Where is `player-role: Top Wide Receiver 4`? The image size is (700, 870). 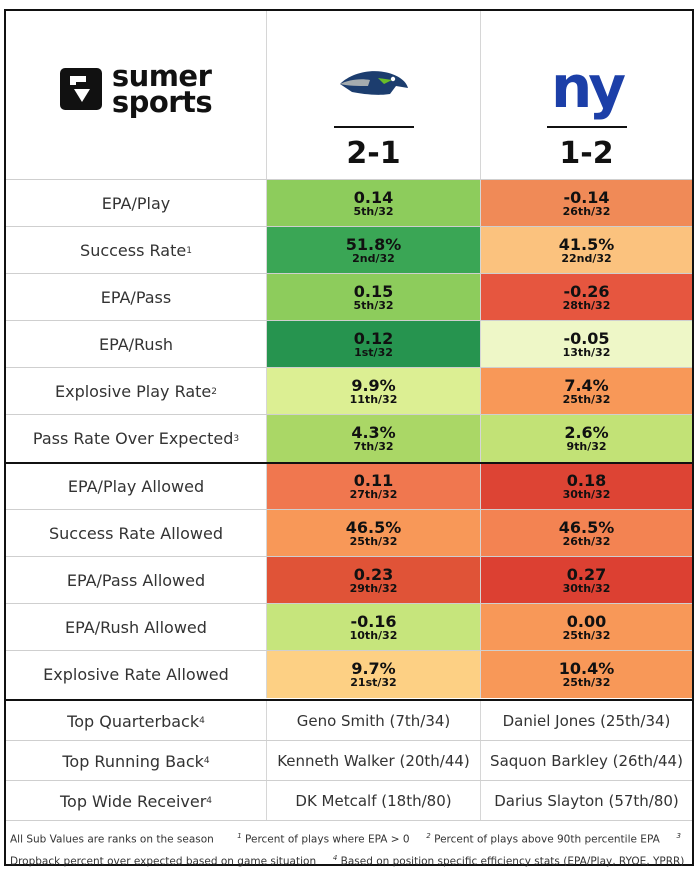
player-role: Top Wide Receiver 4 is located at coordinates (136, 801).